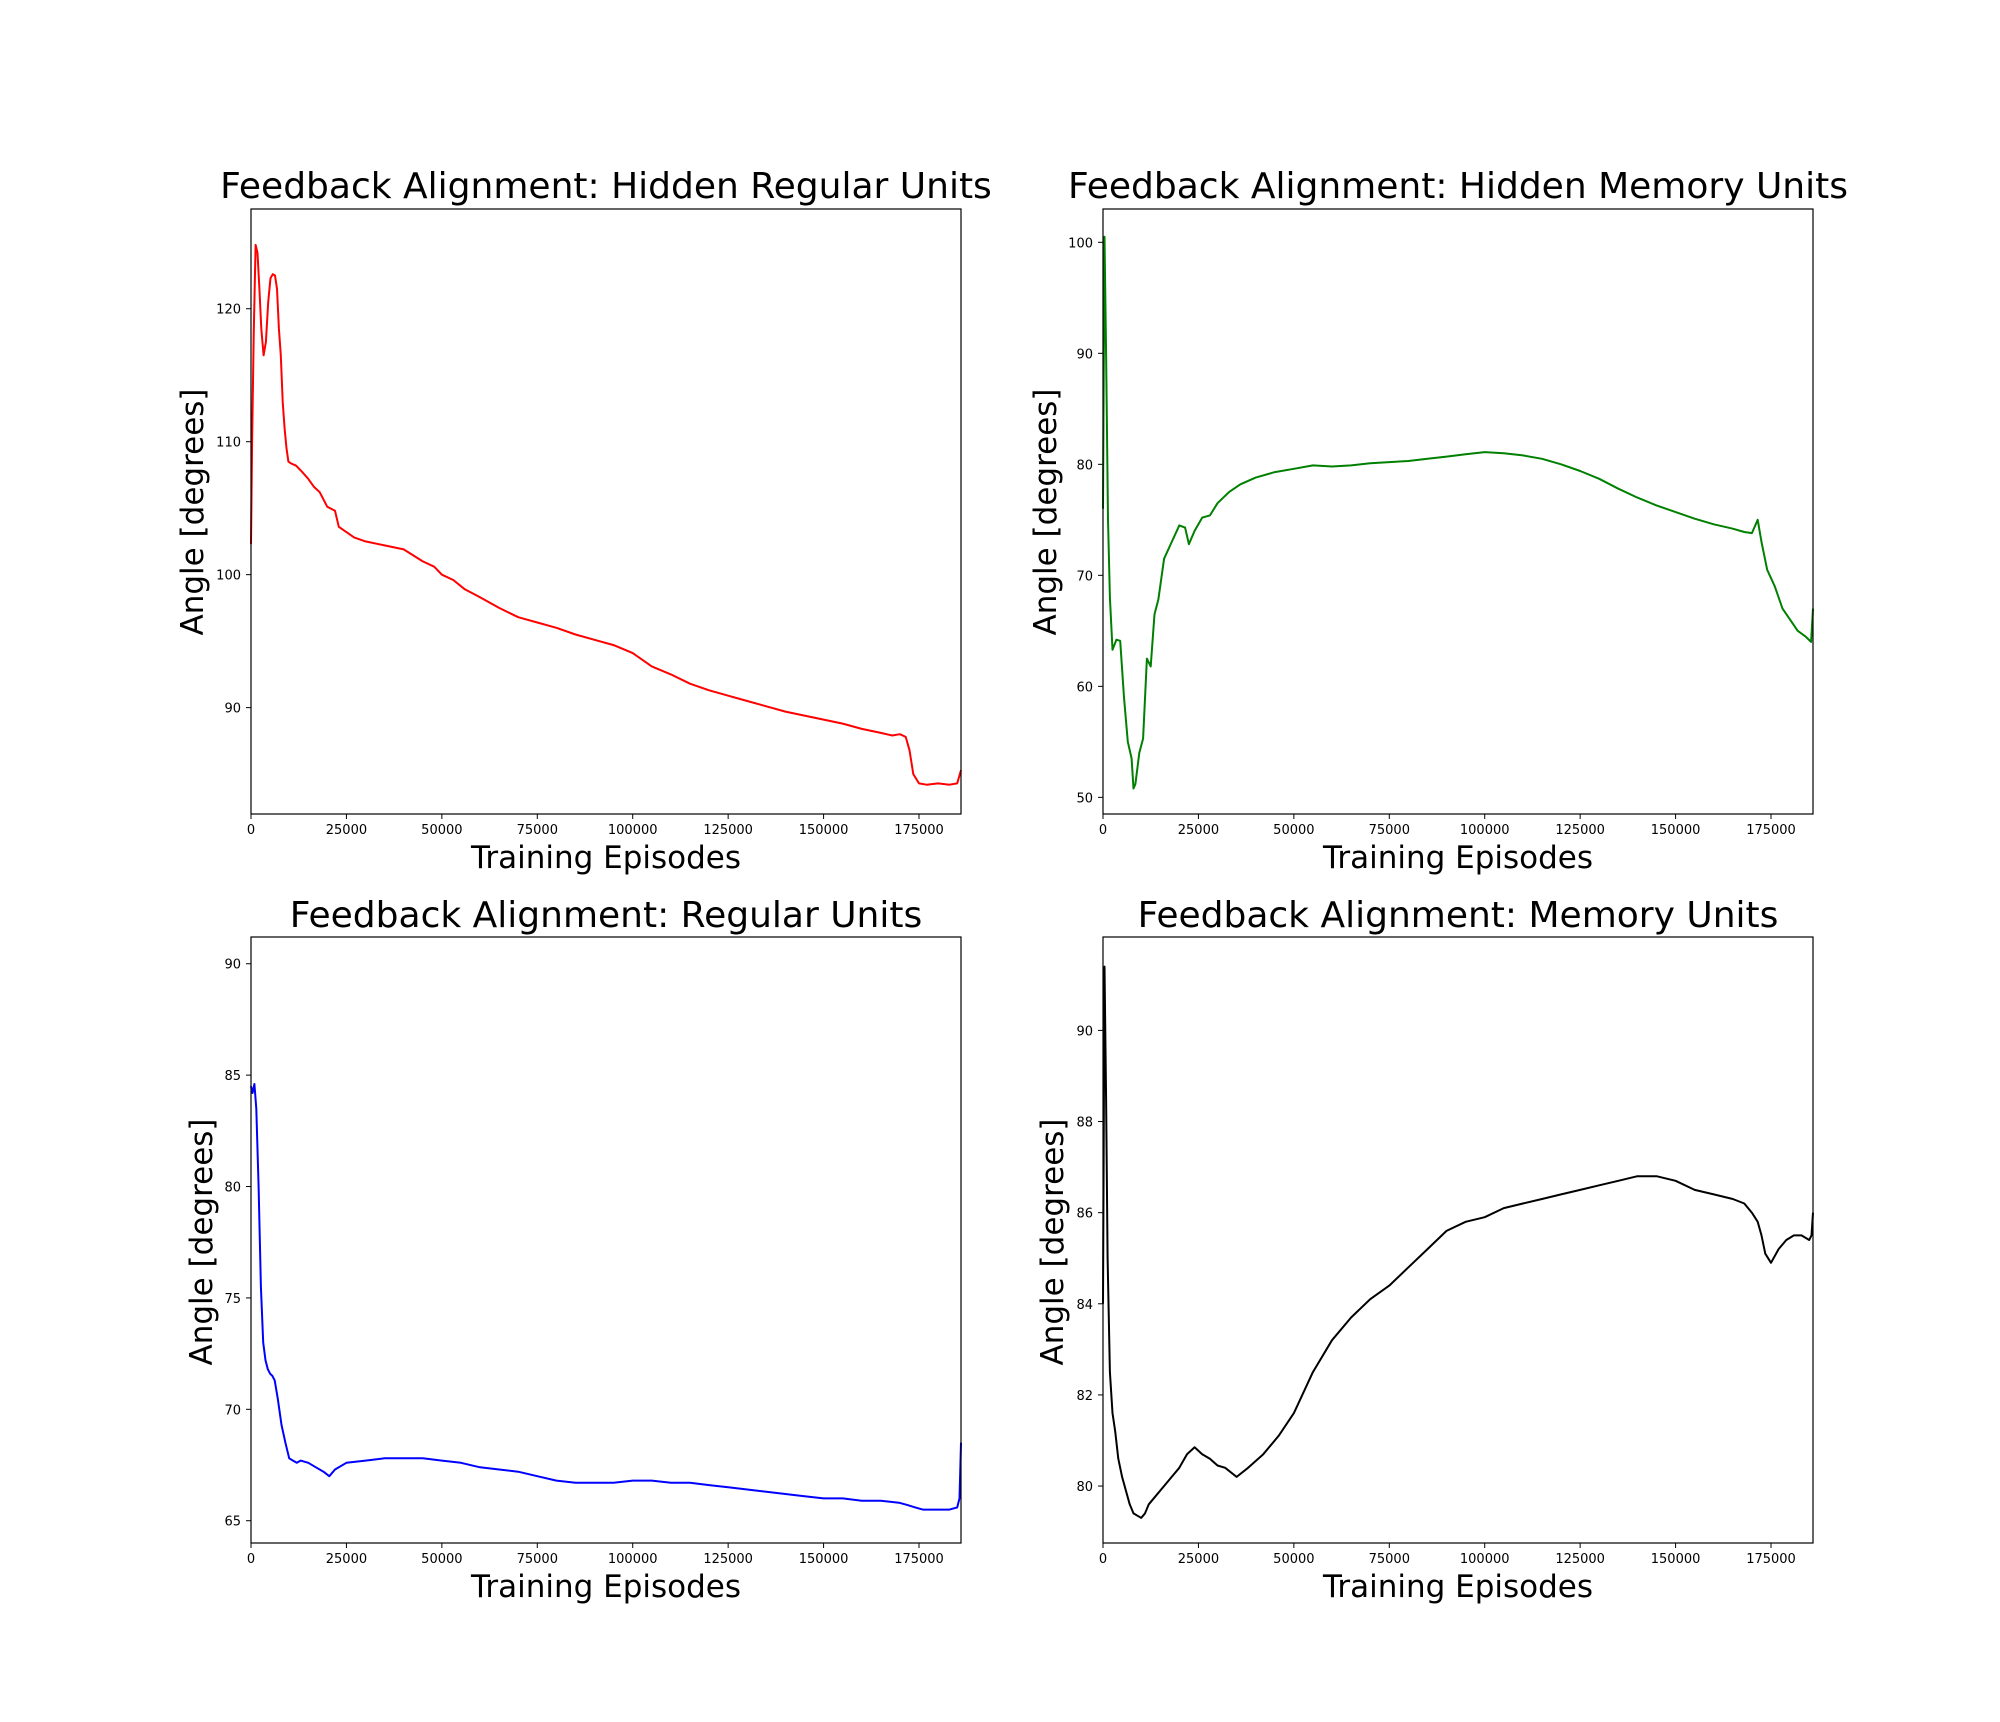 The width and height of the screenshot is (2000, 1722). What do you see at coordinates (232, 1076) in the screenshot?
I see `y-tick-label: 85` at bounding box center [232, 1076].